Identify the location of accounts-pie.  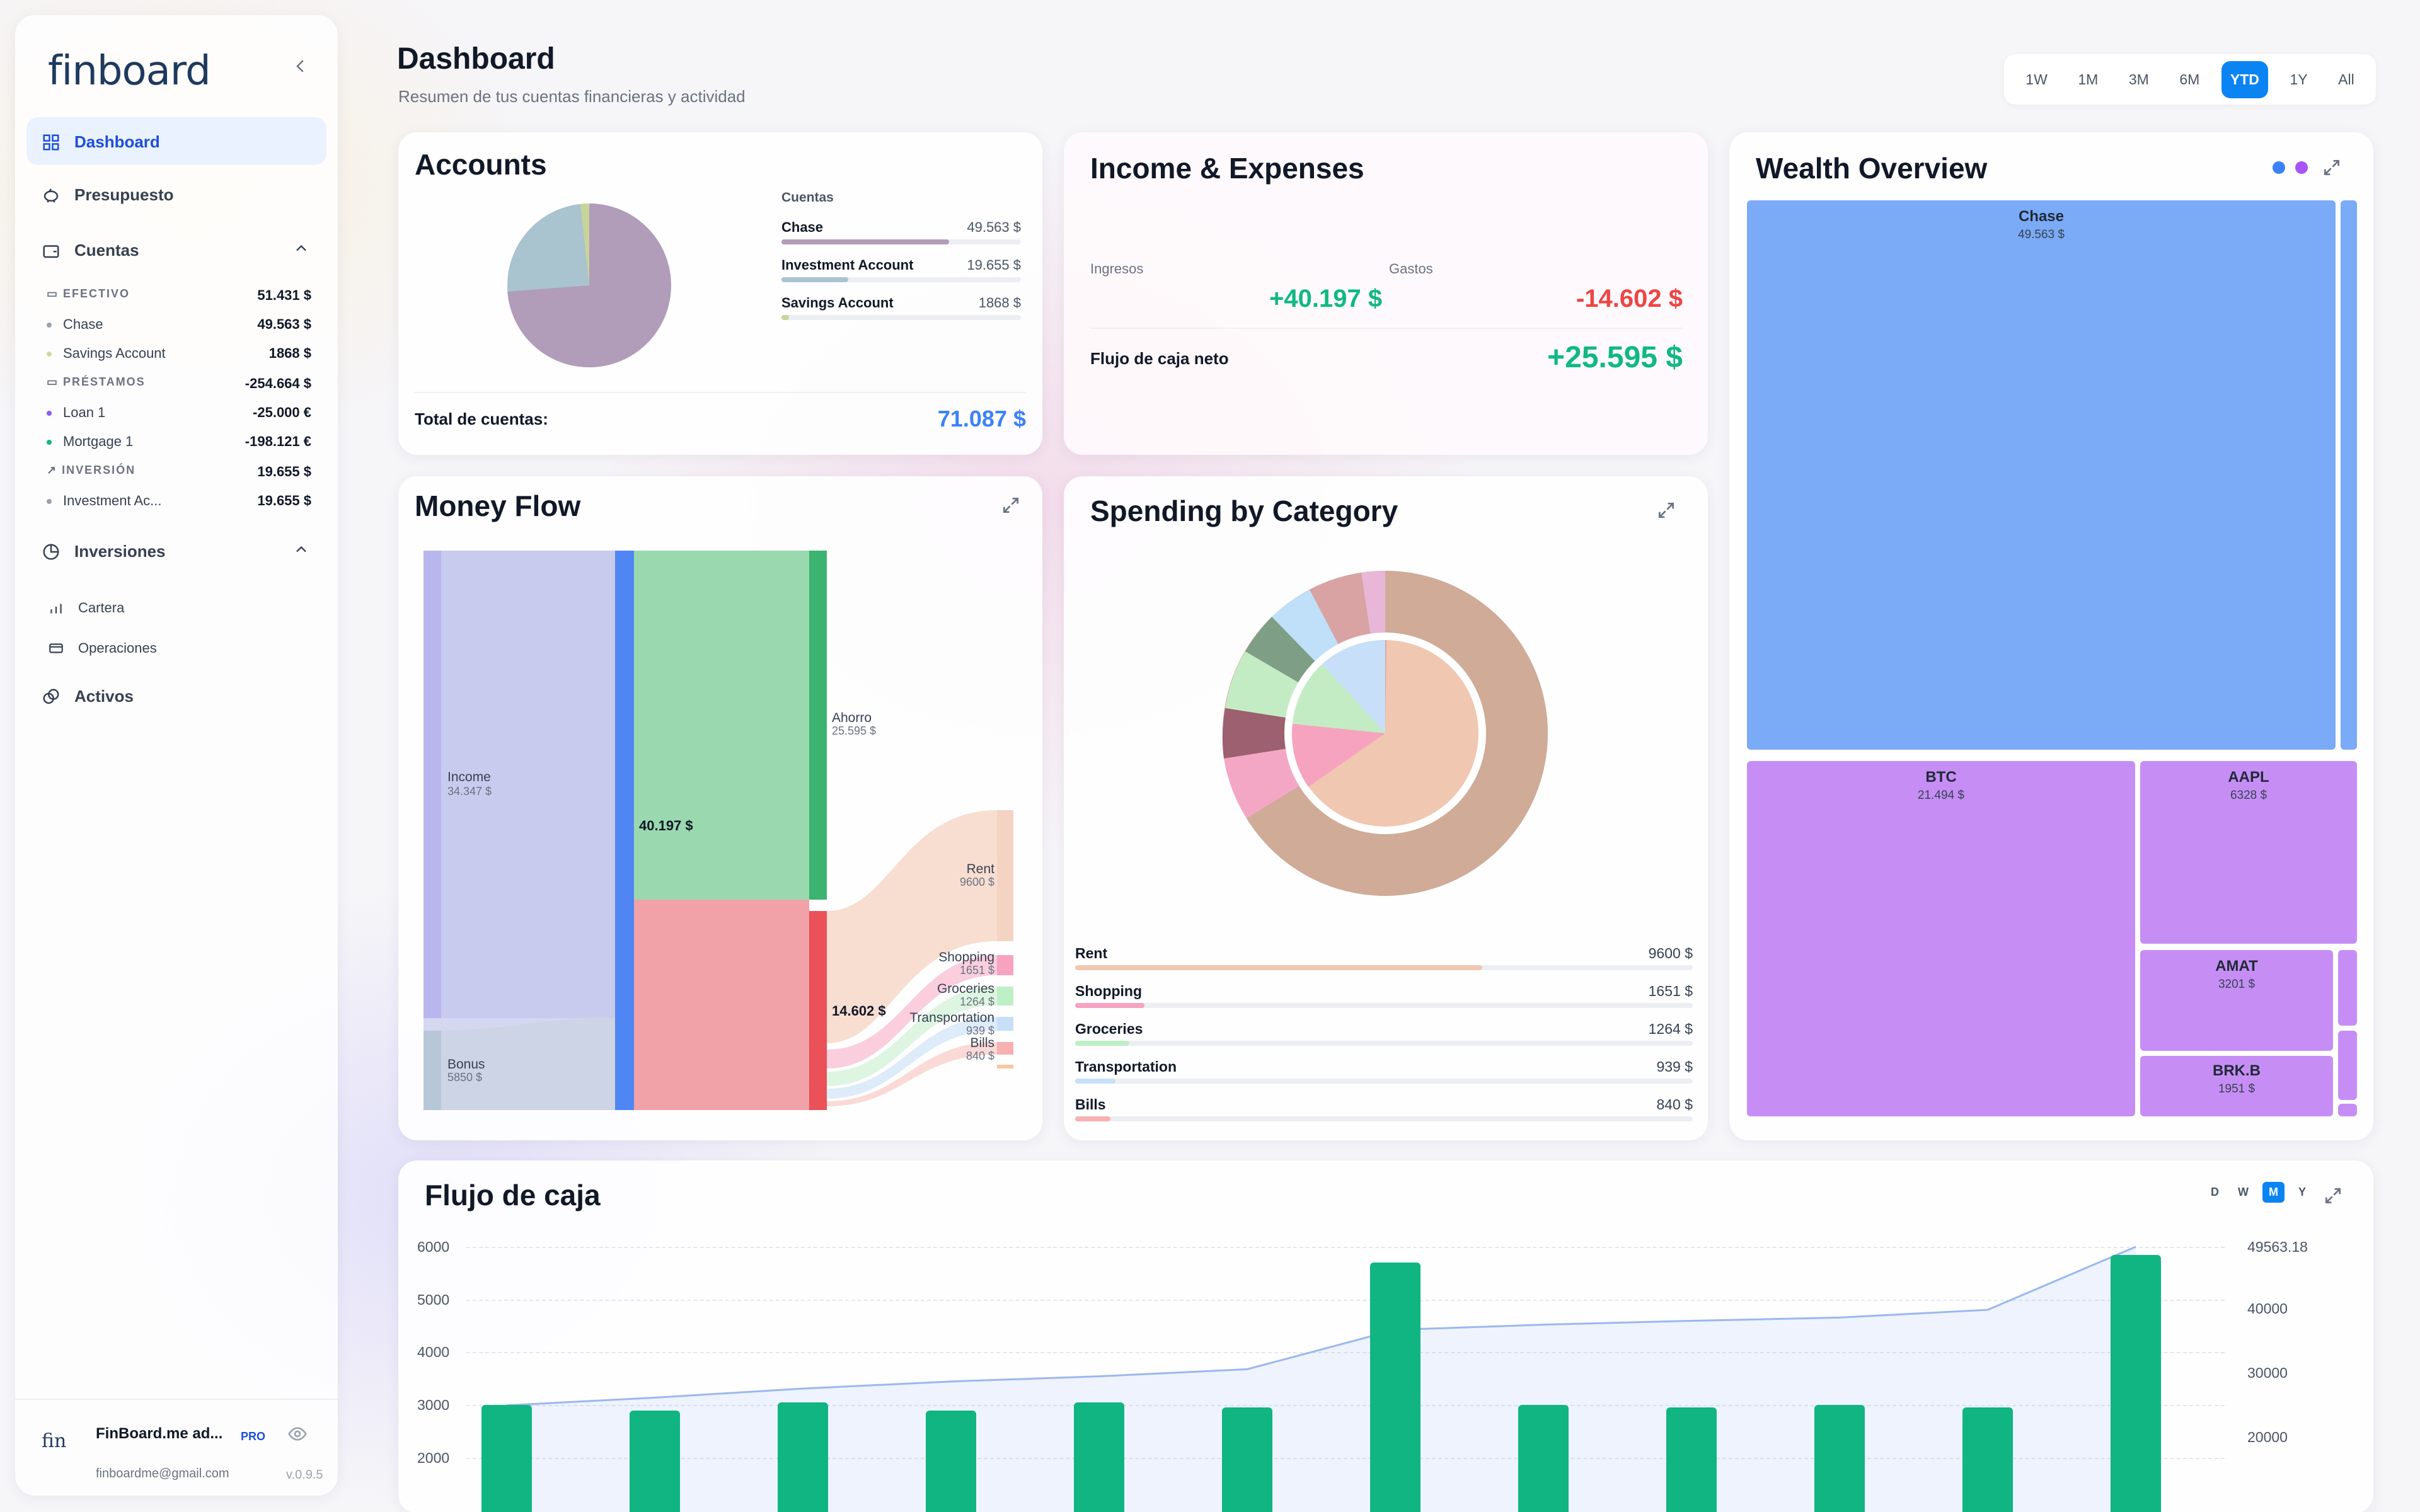
(589, 285).